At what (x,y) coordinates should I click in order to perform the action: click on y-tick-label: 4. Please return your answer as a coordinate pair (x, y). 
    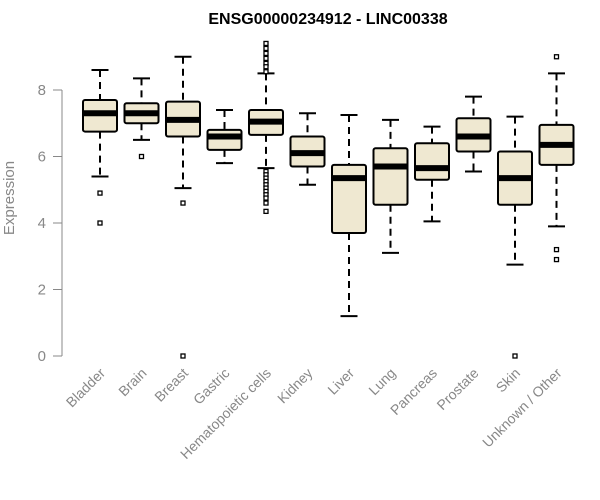
    Looking at the image, I should click on (42, 223).